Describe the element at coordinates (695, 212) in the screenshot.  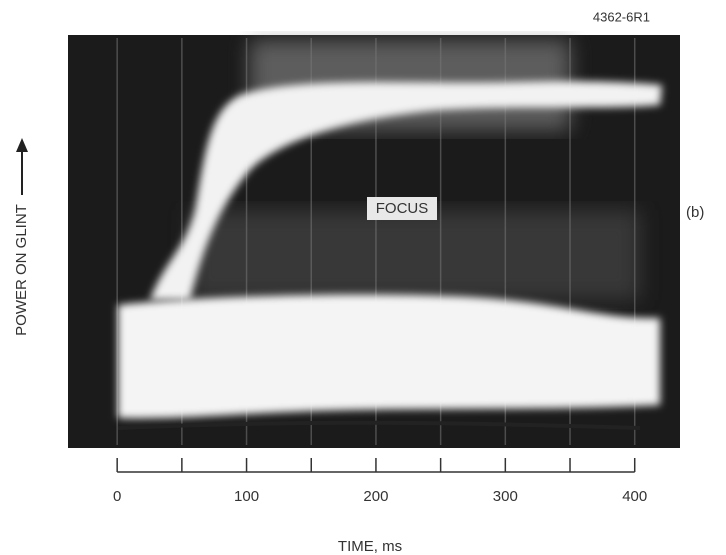
I see `panel-label: (b)` at that location.